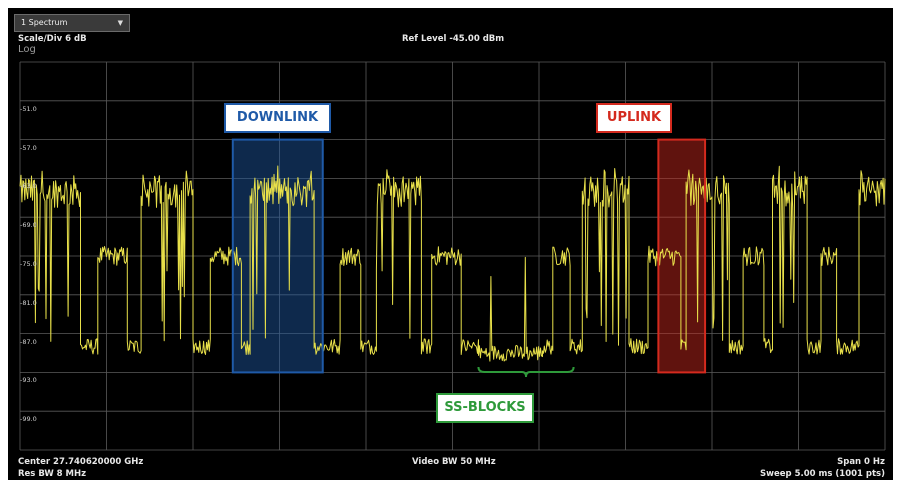 The height and width of the screenshot is (483, 901). I want to click on sweep-time: Sweep 5.00 ms (1001 pts), so click(822, 474).